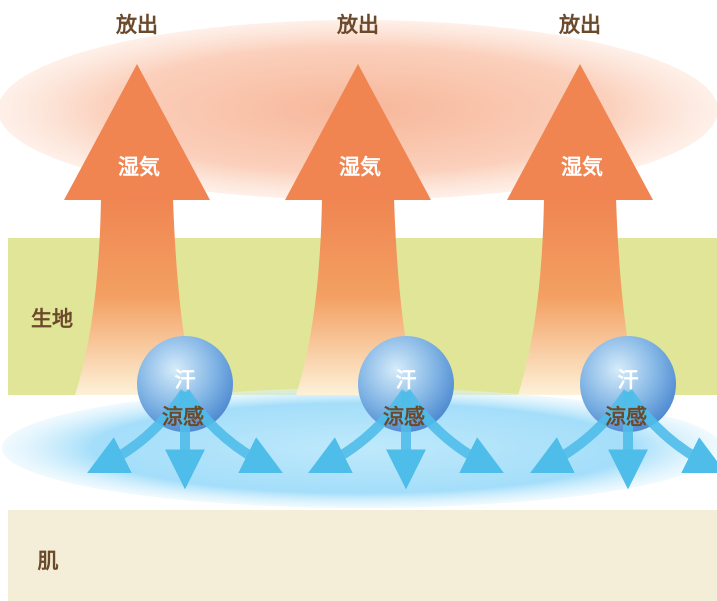 This screenshot has height=601, width=717. I want to click on skin-layer, so click(362, 555).